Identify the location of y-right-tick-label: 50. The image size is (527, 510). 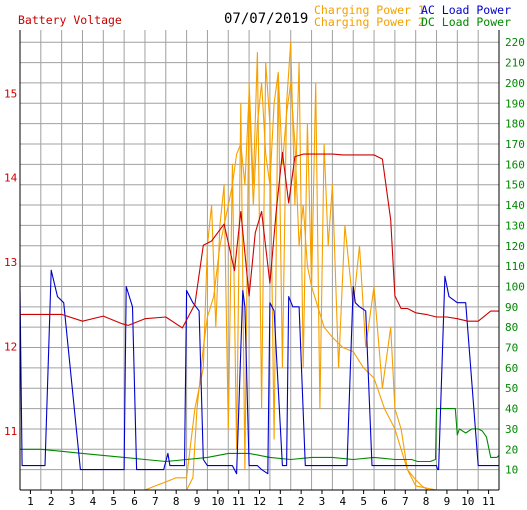
(511, 388).